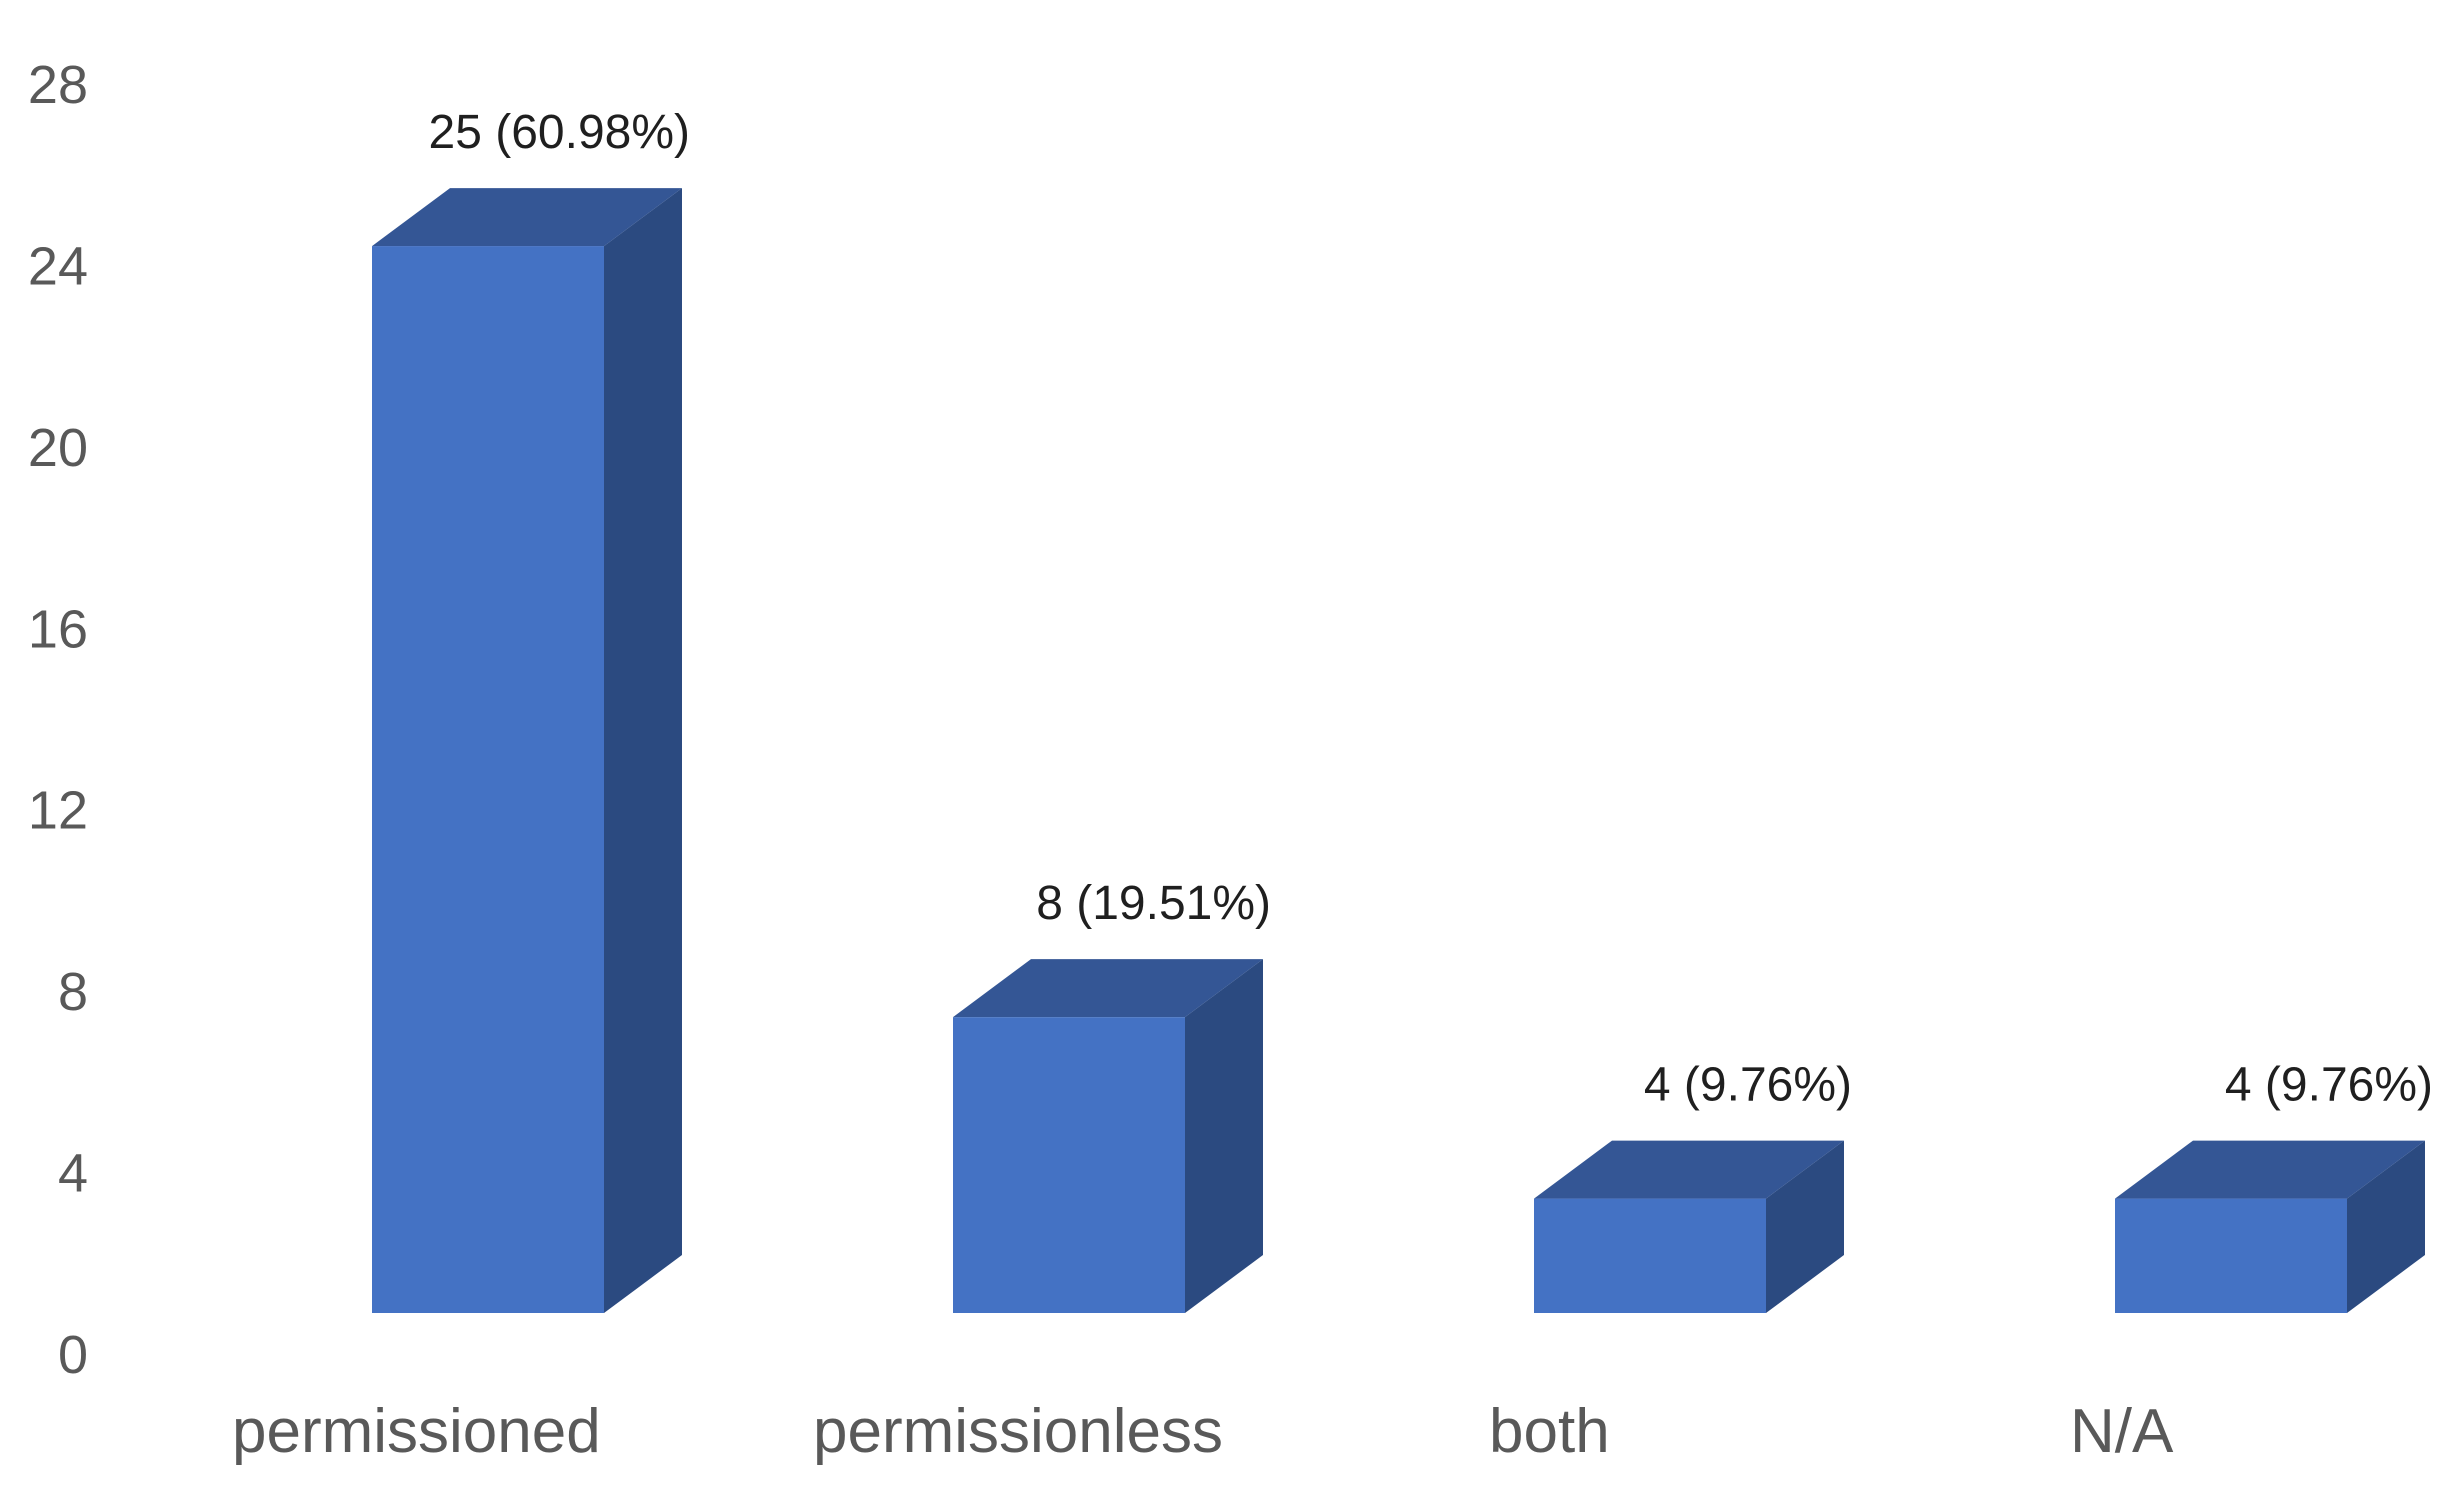  I want to click on x-category-label: N/A, so click(2122, 1431).